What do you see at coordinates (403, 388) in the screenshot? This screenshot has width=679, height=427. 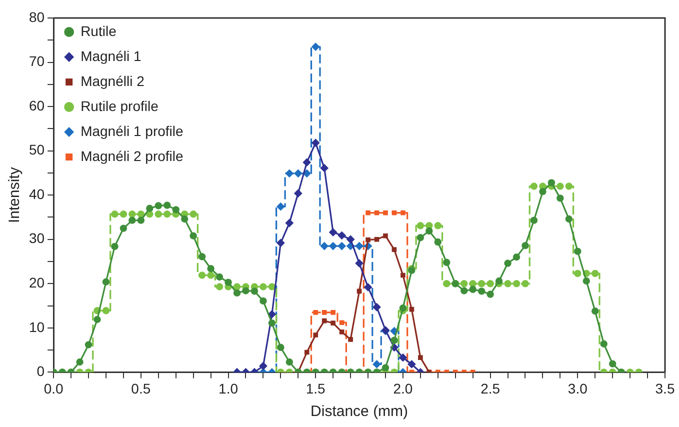 I see `x-tick-label: 2.0` at bounding box center [403, 388].